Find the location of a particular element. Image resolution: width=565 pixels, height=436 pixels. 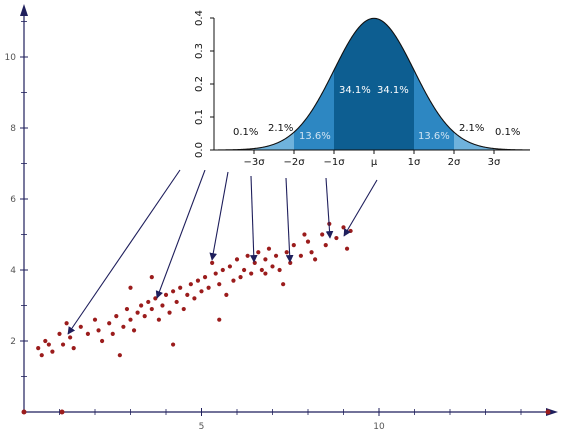

inset-y-tick-label: 0.4 is located at coordinates (199, 18).